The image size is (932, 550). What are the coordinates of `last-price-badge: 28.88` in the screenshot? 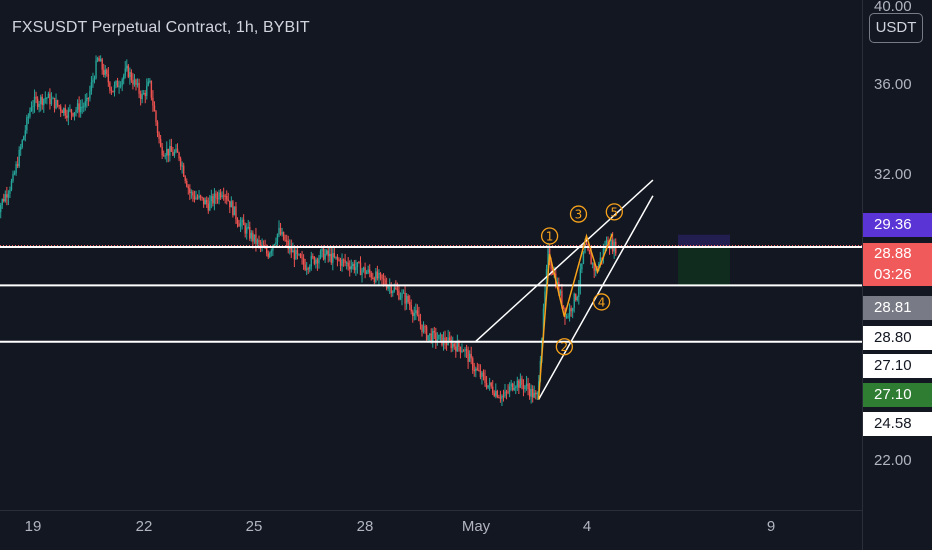 It's located at (897, 254).